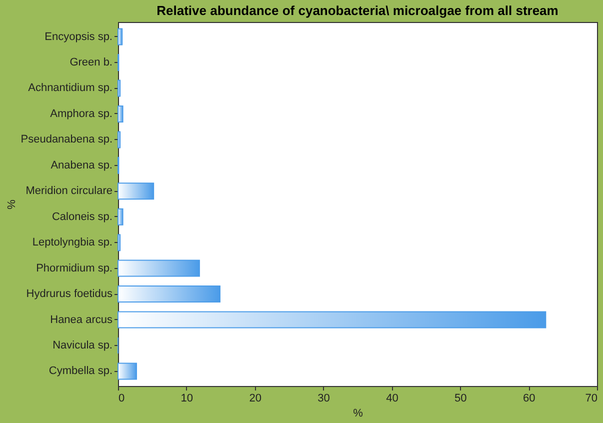  Describe the element at coordinates (72, 242) in the screenshot. I see `y-tick-label: Leptolyngbia sp.` at that location.